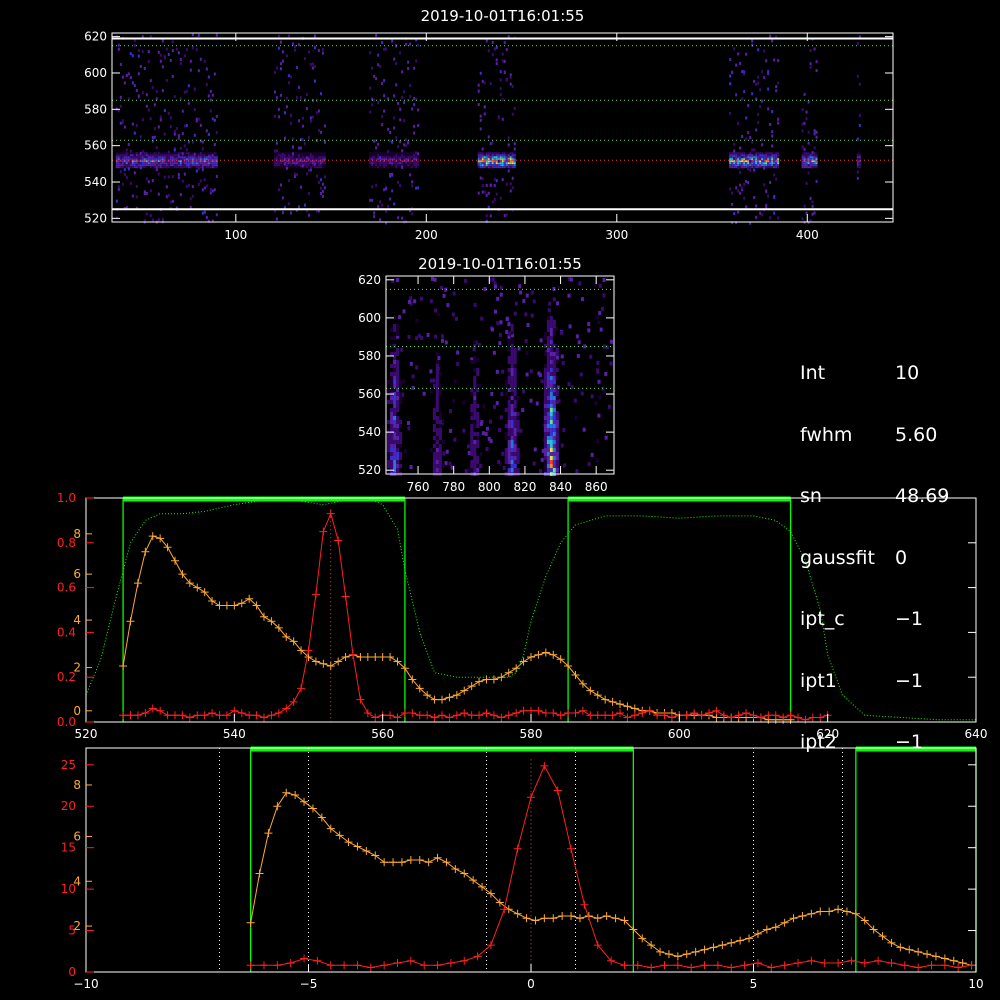 The image size is (1000, 1000). What do you see at coordinates (66, 588) in the screenshot?
I see `profile-plot-y-tick-label-red: 0.6` at bounding box center [66, 588].